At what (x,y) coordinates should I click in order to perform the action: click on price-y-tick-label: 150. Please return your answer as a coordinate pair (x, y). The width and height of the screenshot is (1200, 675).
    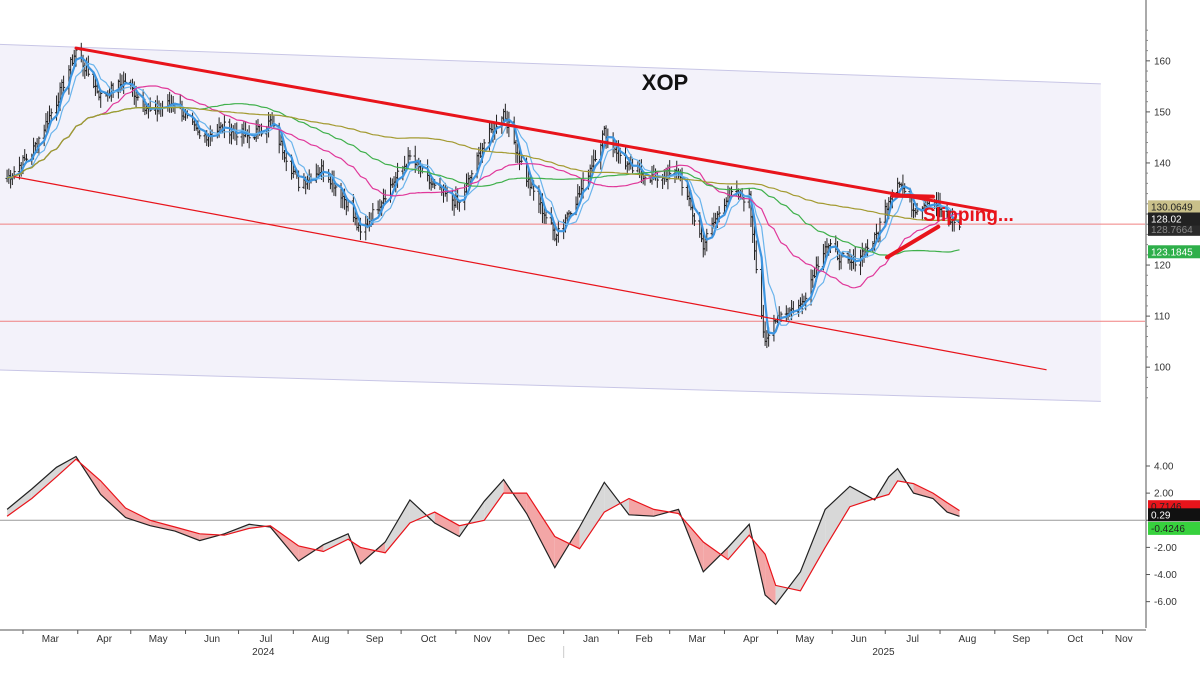
    Looking at the image, I should click on (1162, 112).